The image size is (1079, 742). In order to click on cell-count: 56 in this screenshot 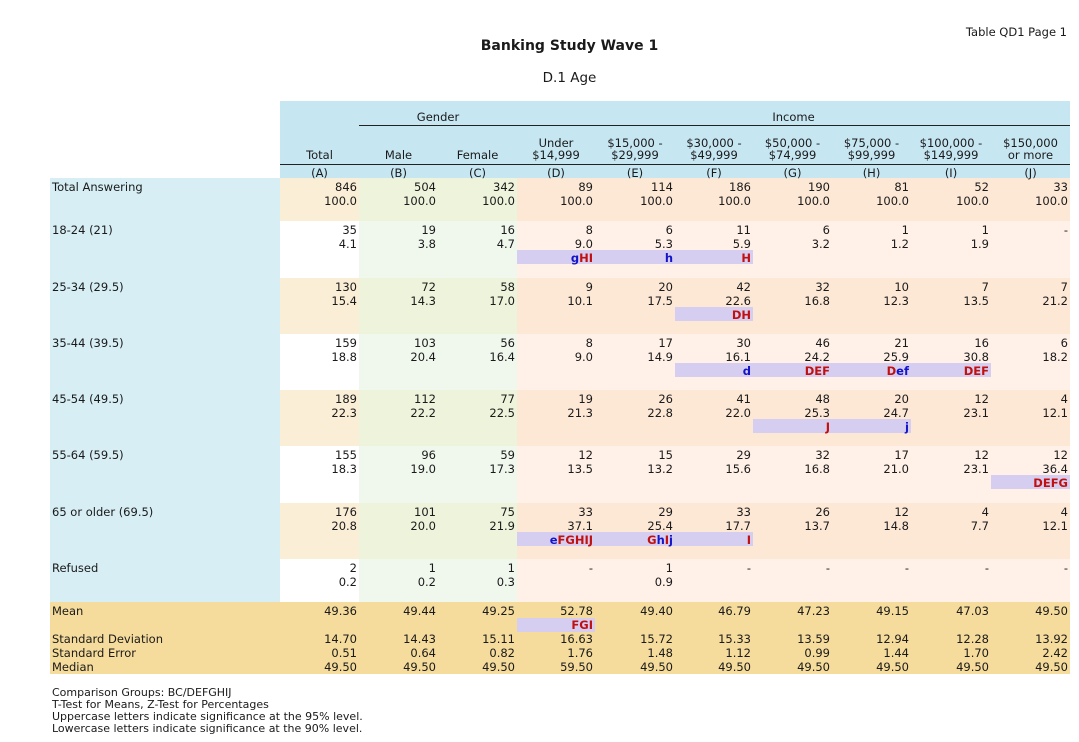, I will do `click(507, 343)`.